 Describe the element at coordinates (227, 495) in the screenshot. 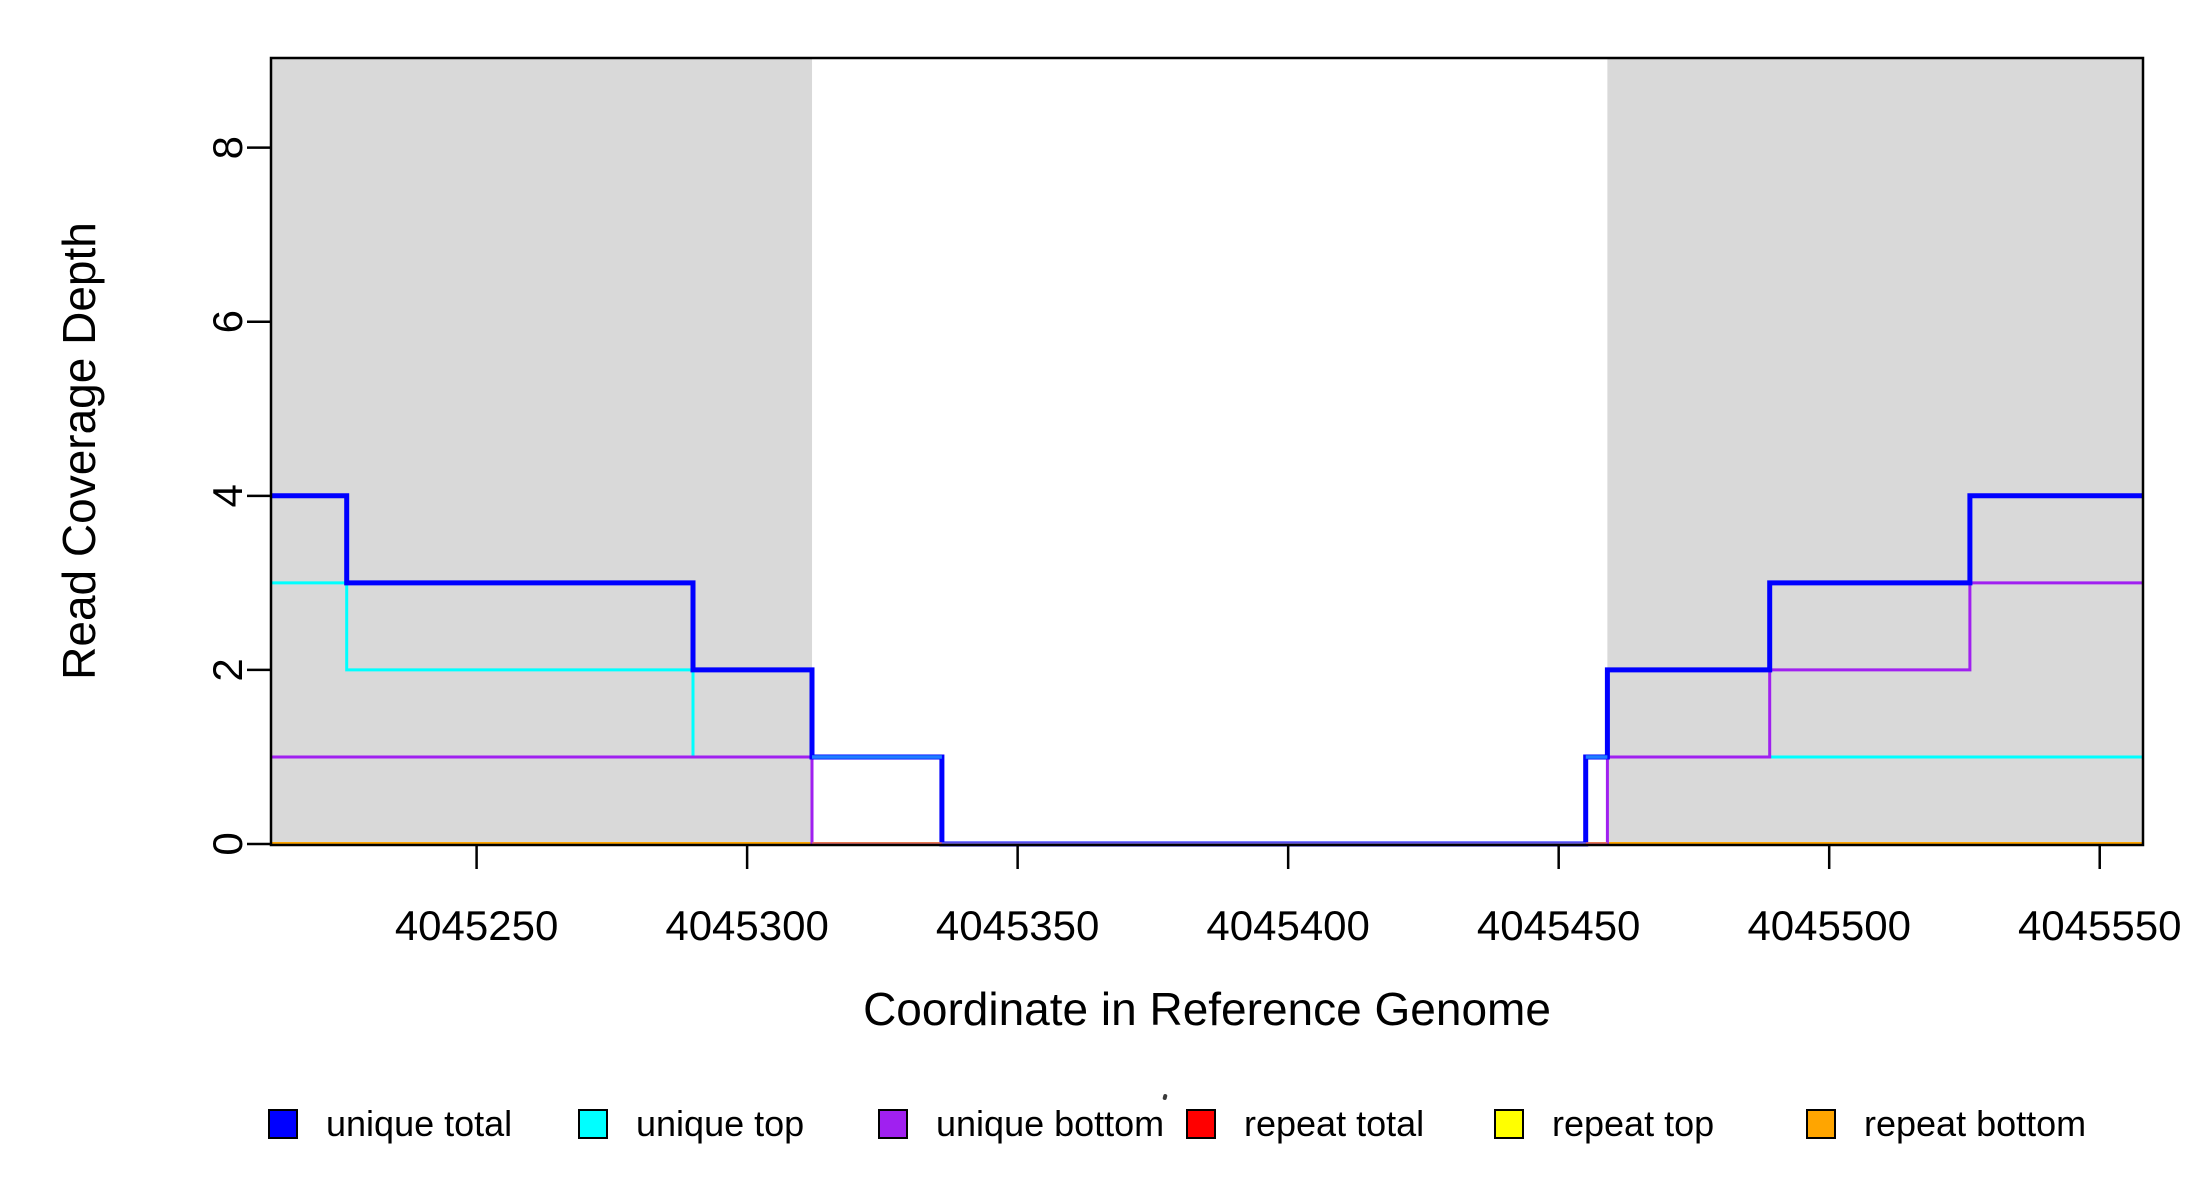

I see `y-tick-label: 4` at that location.